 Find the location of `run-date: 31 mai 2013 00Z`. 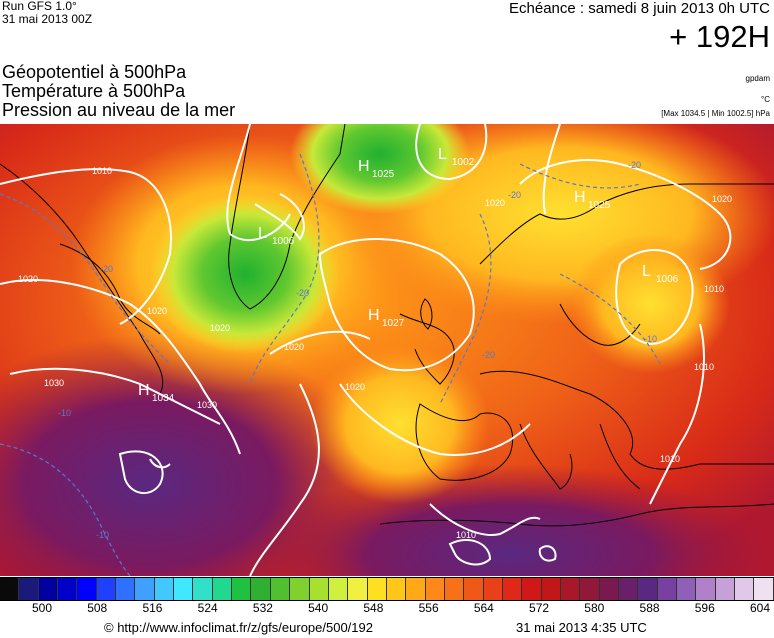

run-date: 31 mai 2013 00Z is located at coordinates (47, 19).